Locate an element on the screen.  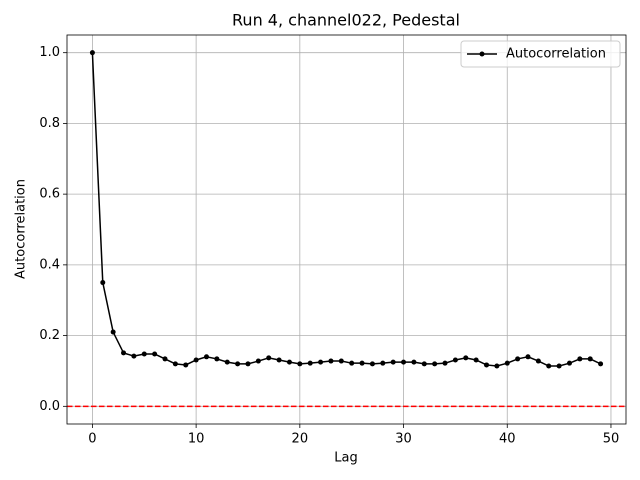
legend-box is located at coordinates (540, 54).